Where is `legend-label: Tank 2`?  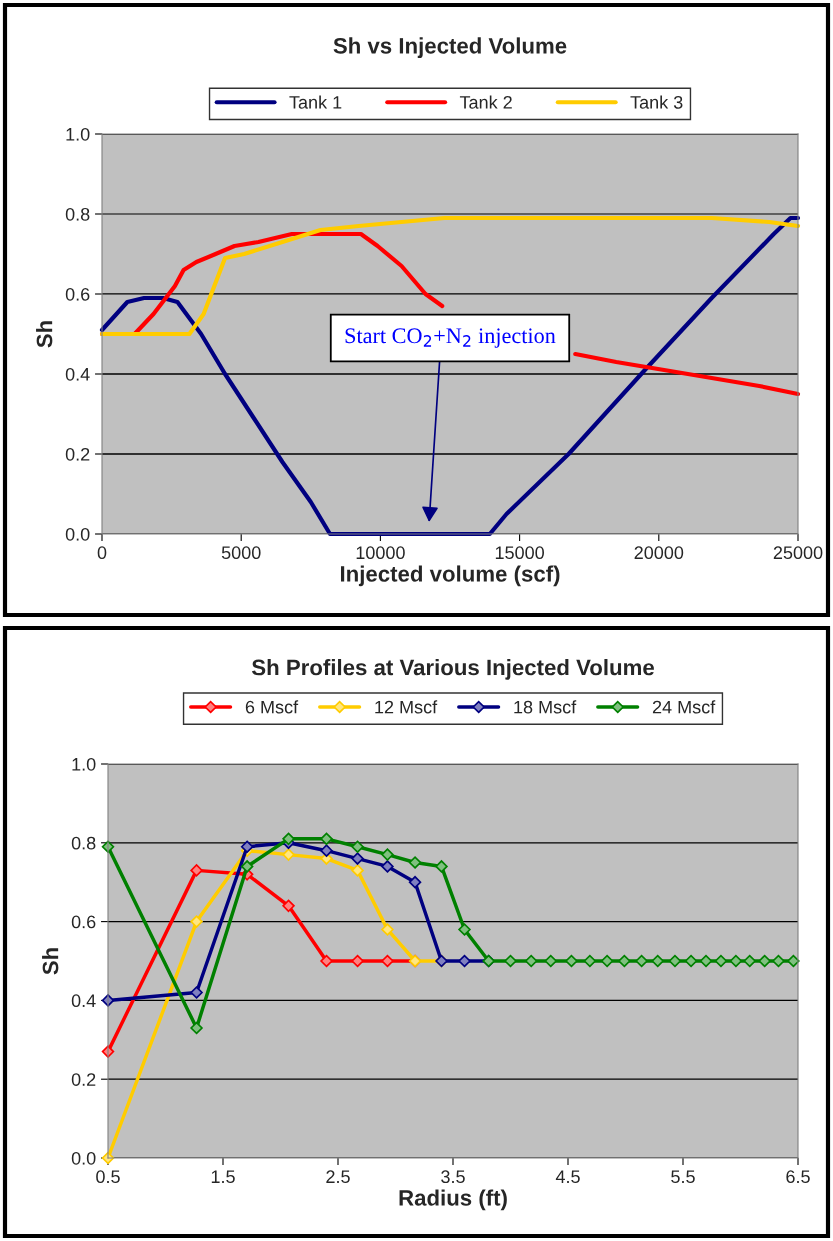 legend-label: Tank 2 is located at coordinates (485, 102).